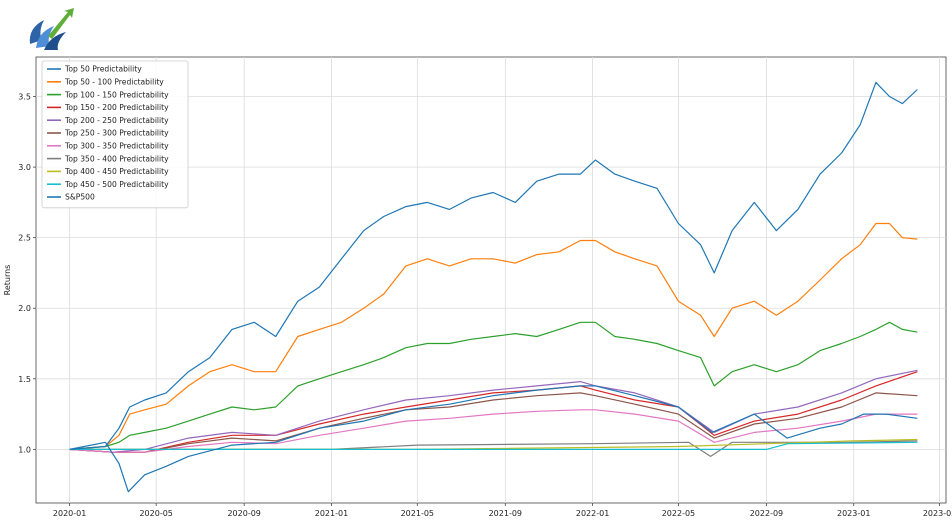 The image size is (952, 521). What do you see at coordinates (69, 513) in the screenshot?
I see `x-tick-label: 2020-01` at bounding box center [69, 513].